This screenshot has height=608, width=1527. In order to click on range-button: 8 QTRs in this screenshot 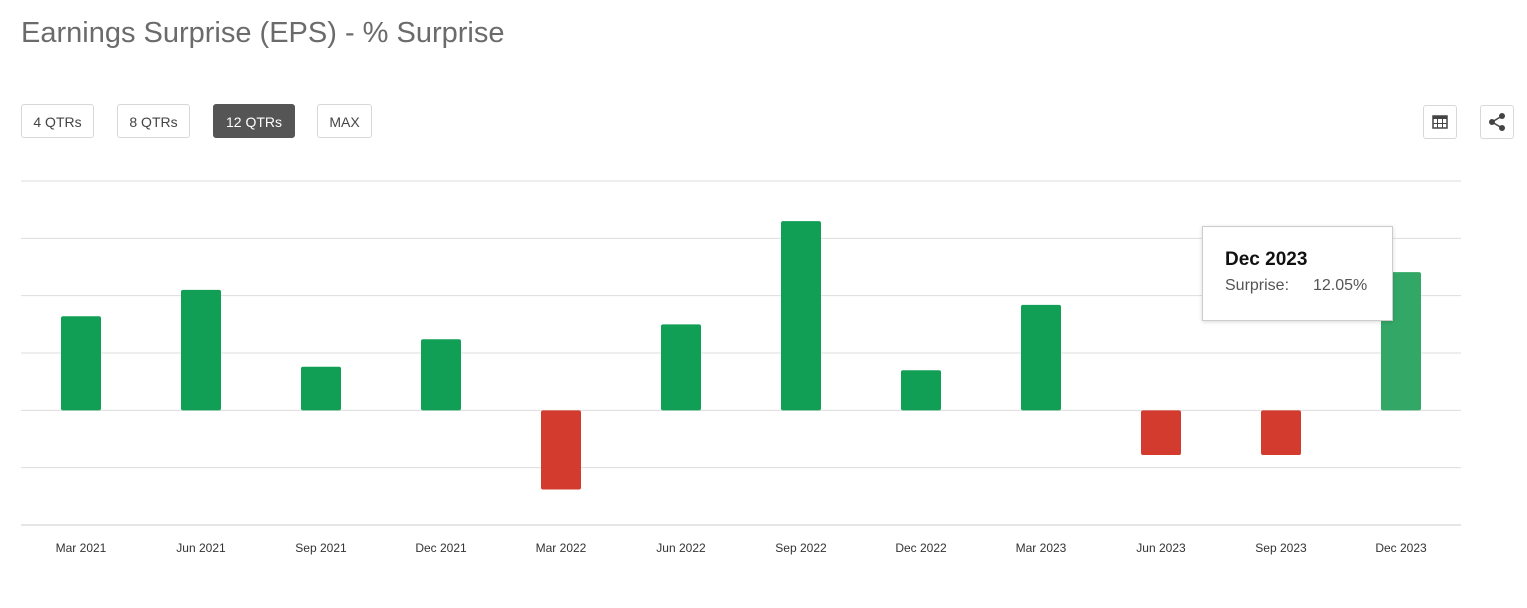, I will do `click(153, 121)`.